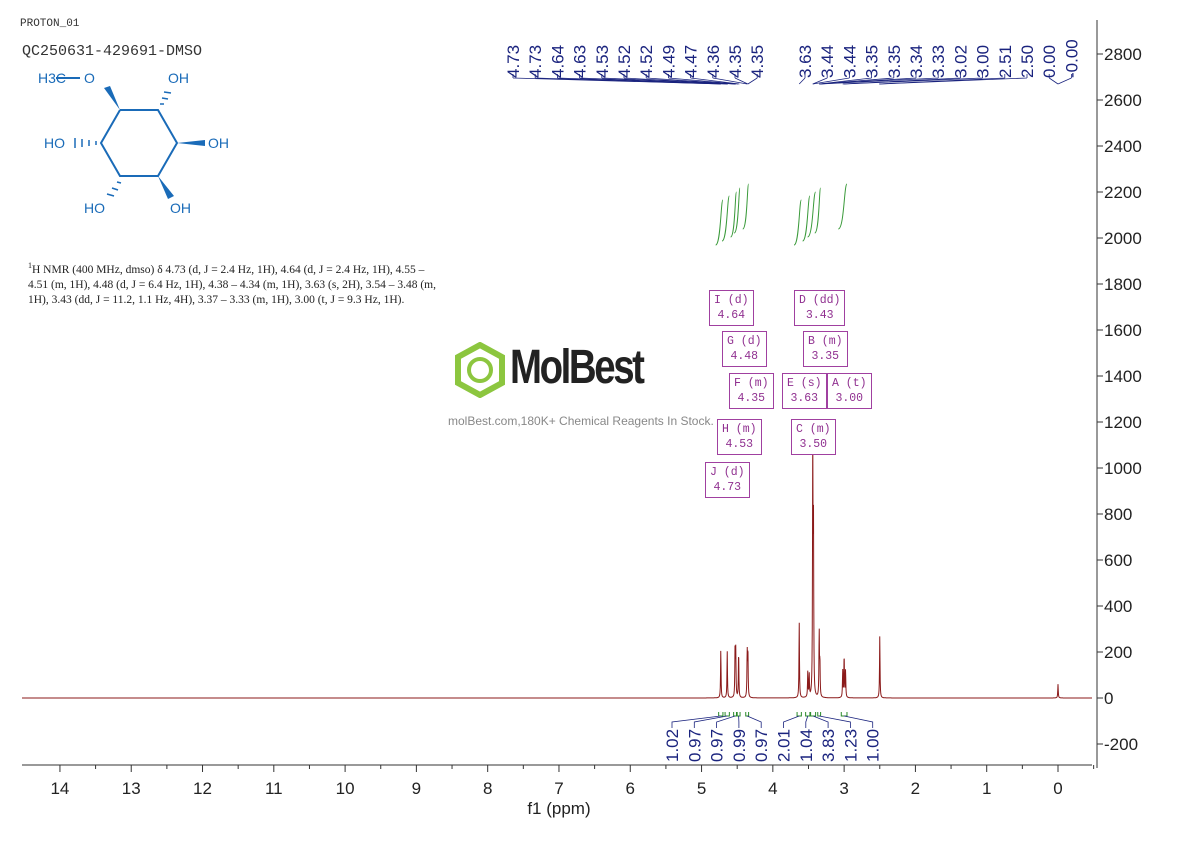 The height and width of the screenshot is (841, 1190). What do you see at coordinates (1118, 514) in the screenshot?
I see `y-tick-label: 800` at bounding box center [1118, 514].